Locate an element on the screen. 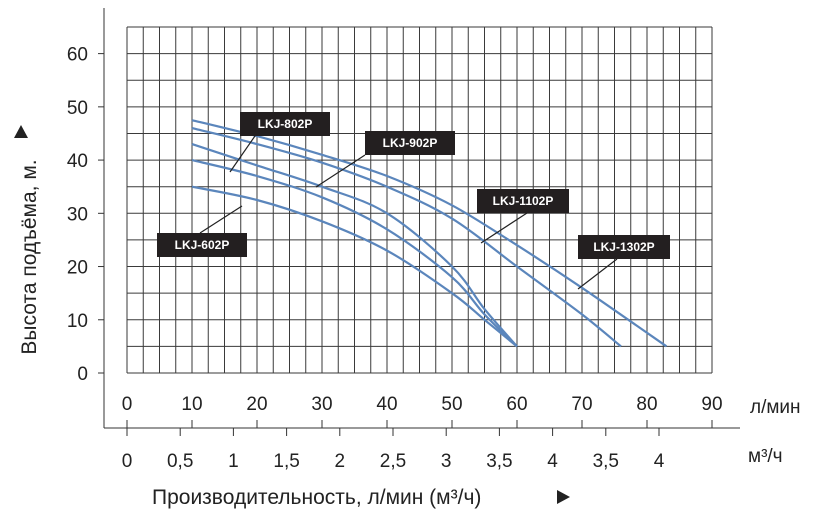  x-tick-label: 60 is located at coordinates (516, 404).